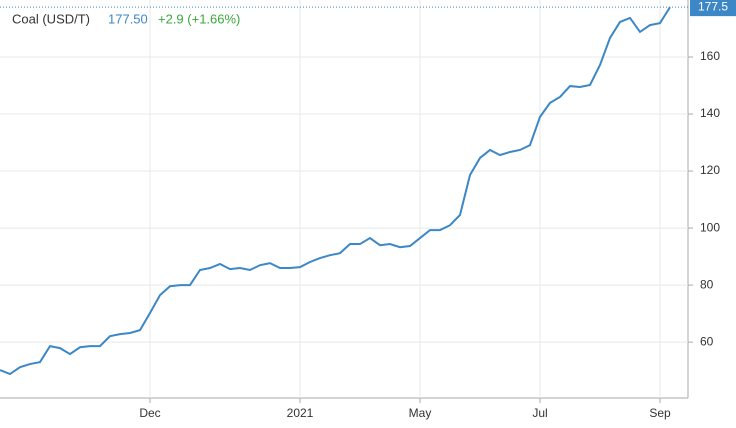 Image resolution: width=736 pixels, height=428 pixels. What do you see at coordinates (300, 413) in the screenshot?
I see `x-tick-label: 2021` at bounding box center [300, 413].